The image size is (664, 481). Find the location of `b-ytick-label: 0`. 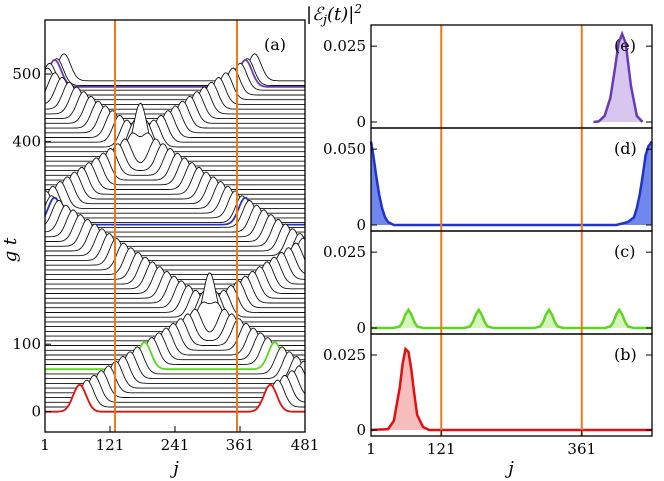

b-ytick-label: 0 is located at coordinates (361, 430).